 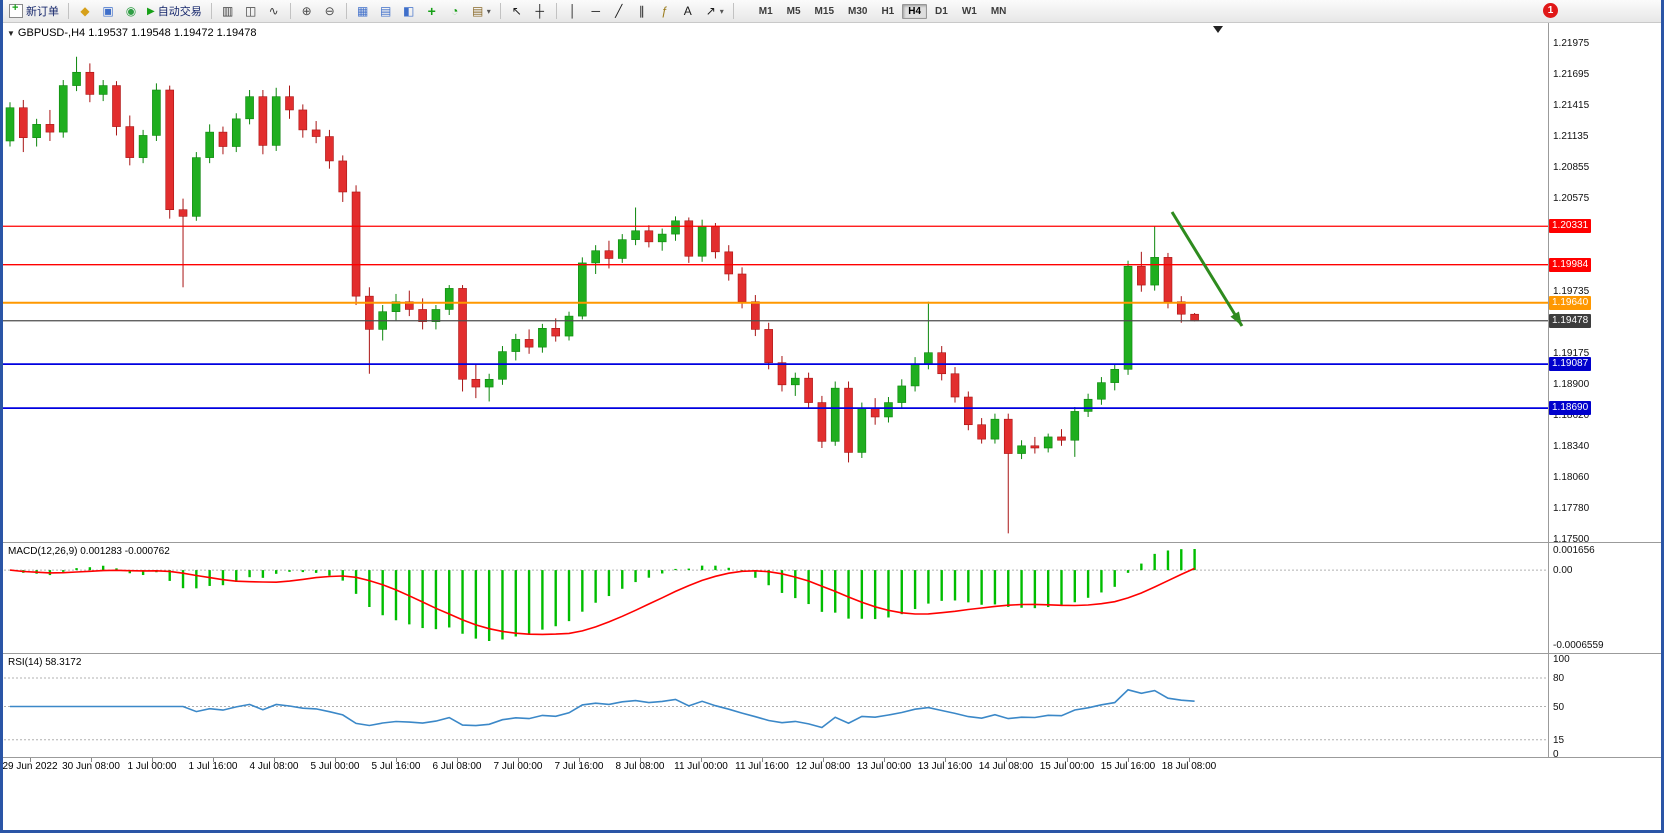 I want to click on price-axis-label: 1.18900, so click(x=1571, y=384).